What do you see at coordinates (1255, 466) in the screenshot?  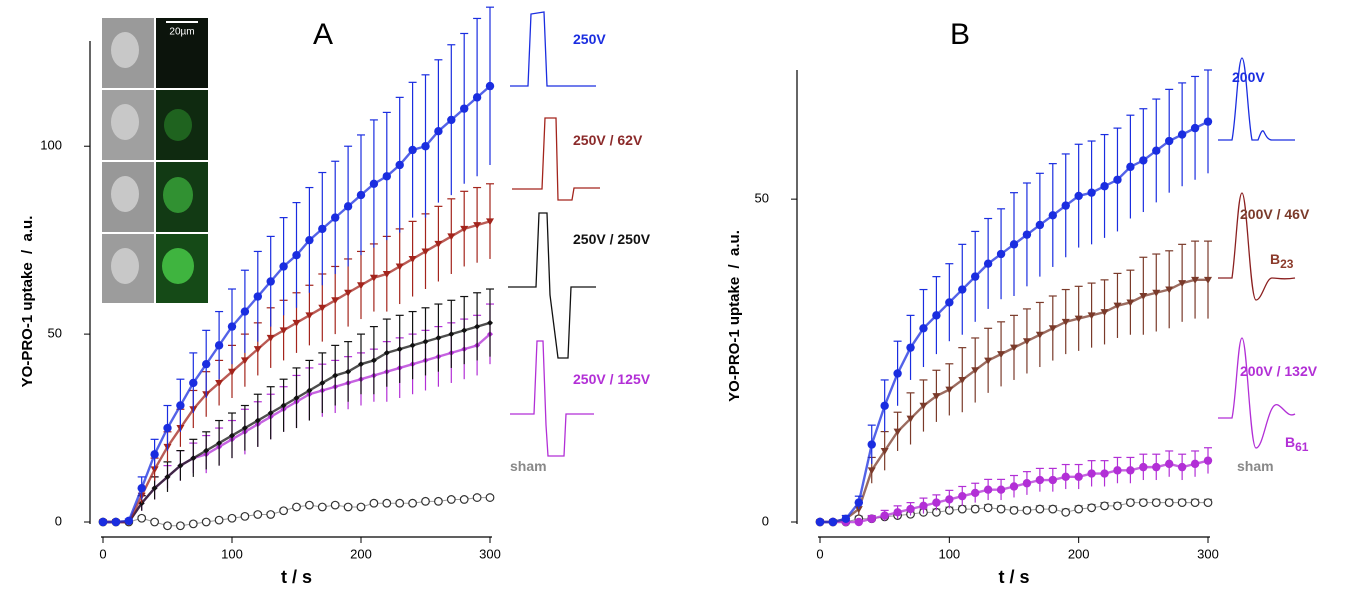 I see `annotation-text: sham` at bounding box center [1255, 466].